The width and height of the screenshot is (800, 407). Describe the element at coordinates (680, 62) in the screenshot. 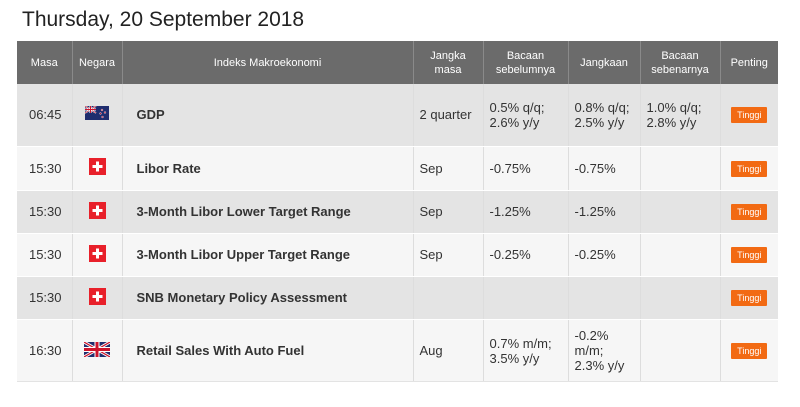

I see `header-actual: Bacaan sebenarnya` at that location.